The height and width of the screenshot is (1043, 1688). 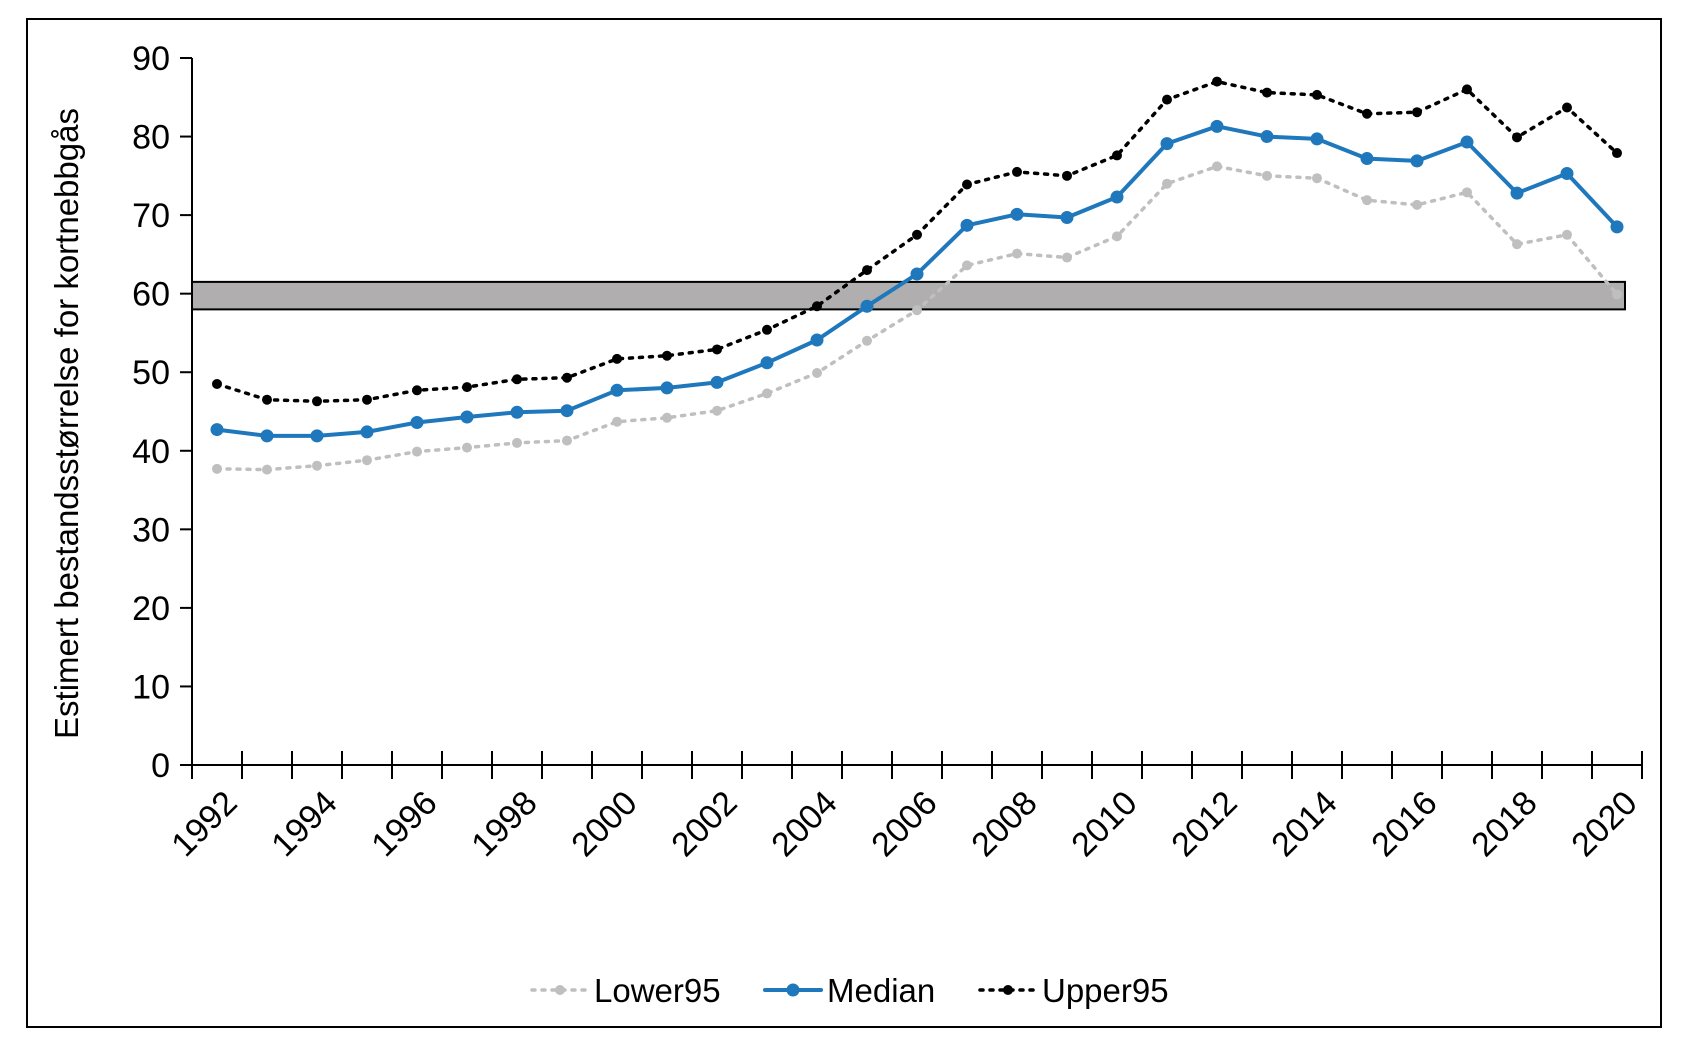 What do you see at coordinates (151, 609) in the screenshot?
I see `y-tick-label: 20` at bounding box center [151, 609].